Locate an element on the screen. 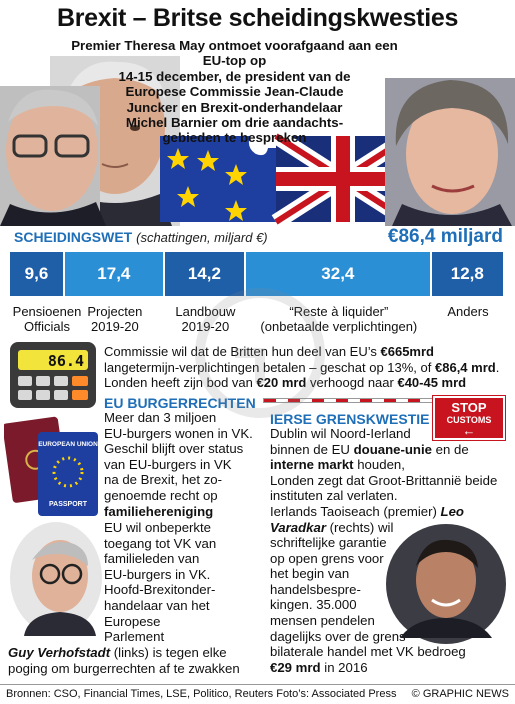 This screenshot has width=515, height=704. commission-amount: €40-45 mrd is located at coordinates (432, 382).